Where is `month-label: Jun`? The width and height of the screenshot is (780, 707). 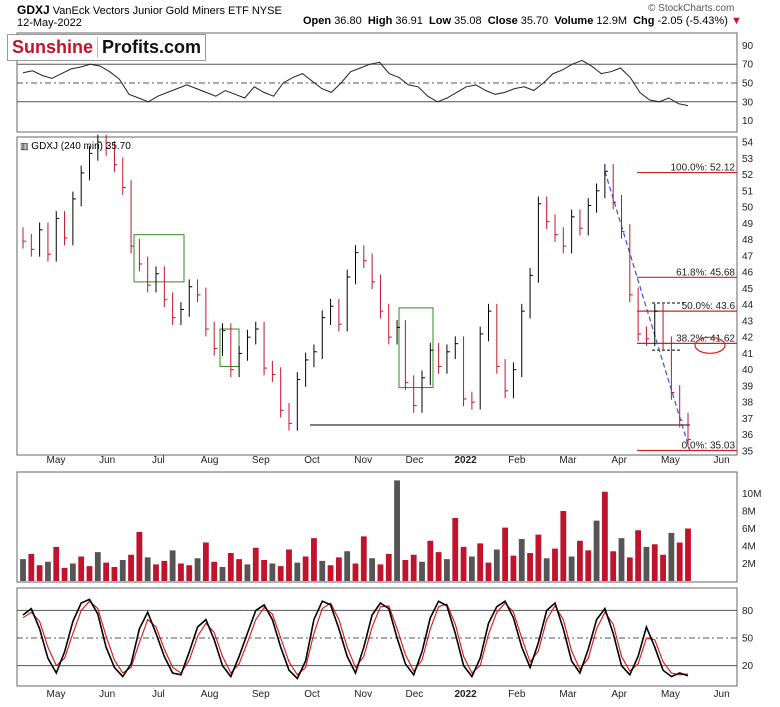
month-label: Jun is located at coordinates (722, 460).